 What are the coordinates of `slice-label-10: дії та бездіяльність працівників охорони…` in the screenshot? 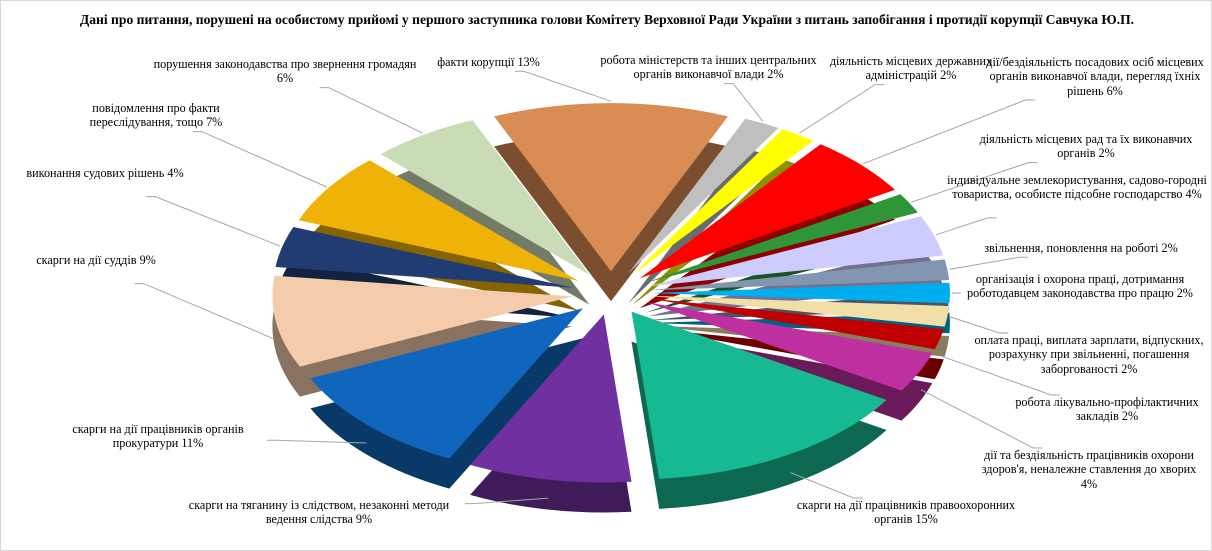 It's located at (1089, 469).